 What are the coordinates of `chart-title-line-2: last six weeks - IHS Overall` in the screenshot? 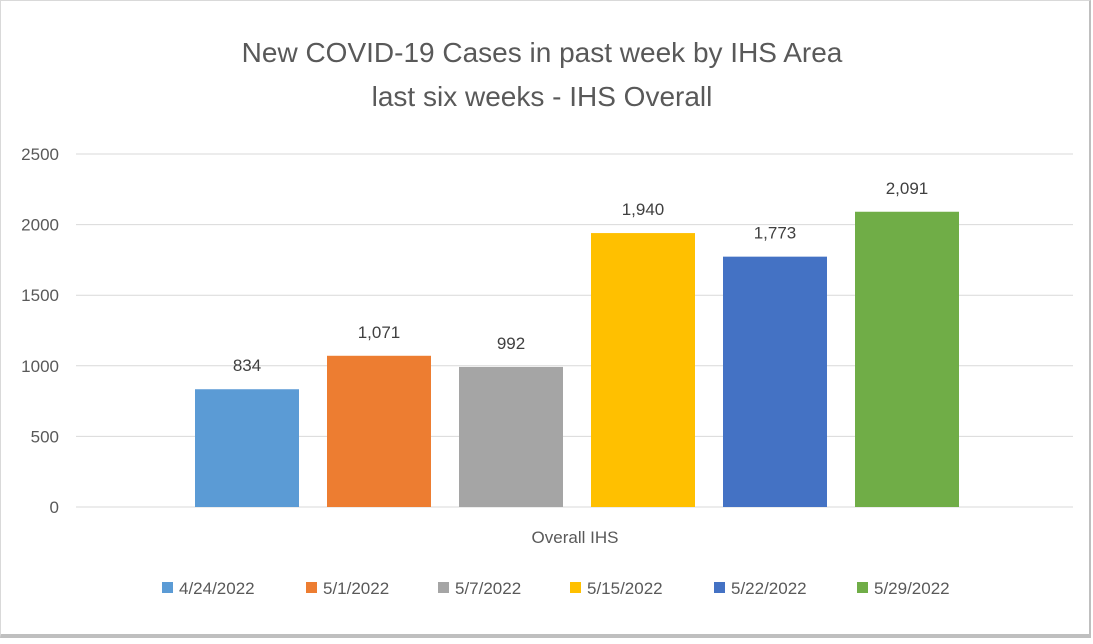 It's located at (542, 96).